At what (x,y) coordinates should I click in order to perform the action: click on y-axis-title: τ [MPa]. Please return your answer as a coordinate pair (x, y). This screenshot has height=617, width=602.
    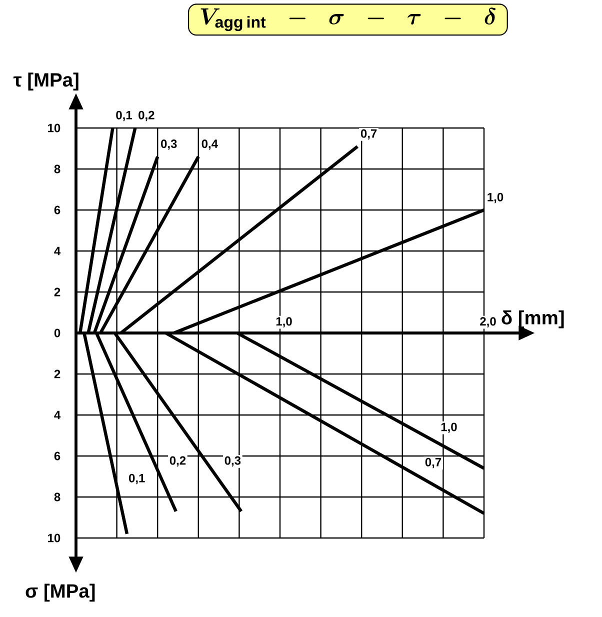
    Looking at the image, I should click on (45, 81).